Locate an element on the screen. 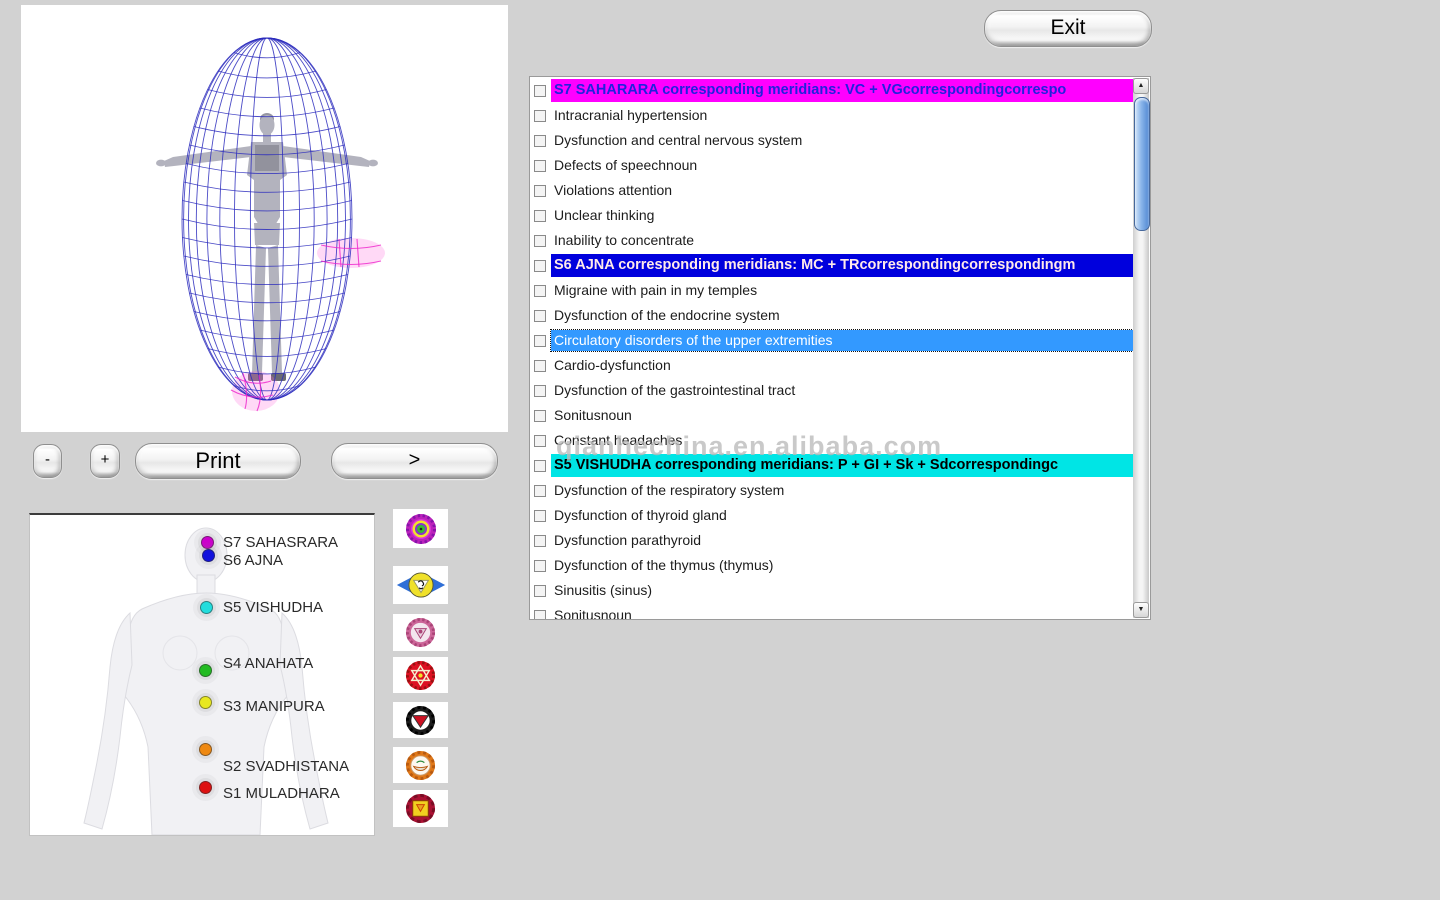  list-item-row: Sinusitis (sinus) is located at coordinates (831, 590).